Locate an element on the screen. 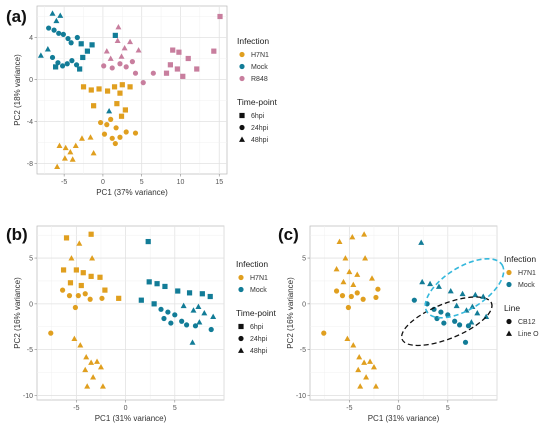 This screenshot has height=426, width=550. legend-label: H7N1 is located at coordinates (260, 55).